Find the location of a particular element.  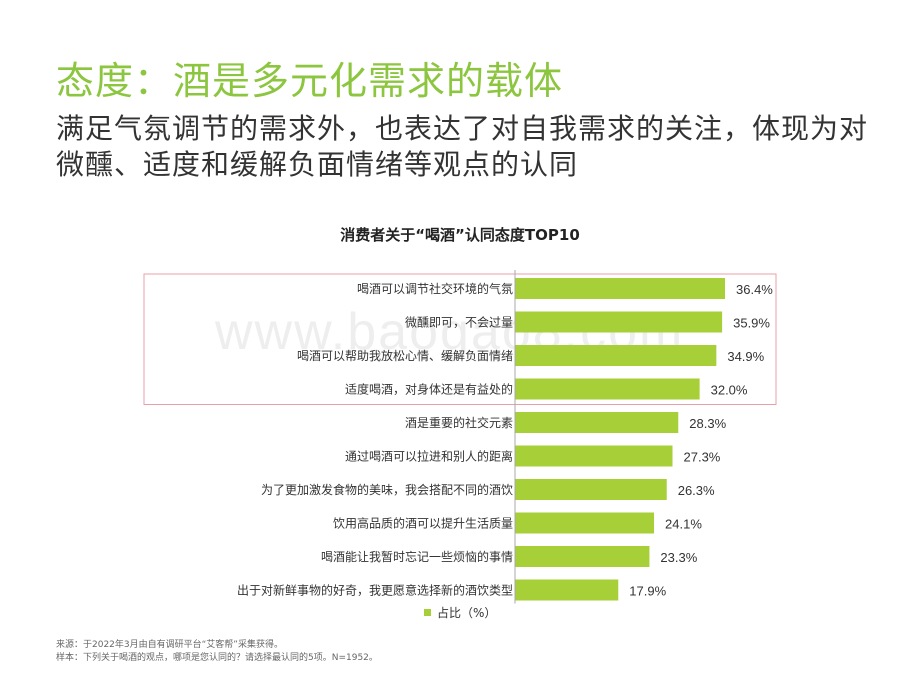

category-label: 喝酒可以调节社交环境的气氛 is located at coordinates (435, 288).